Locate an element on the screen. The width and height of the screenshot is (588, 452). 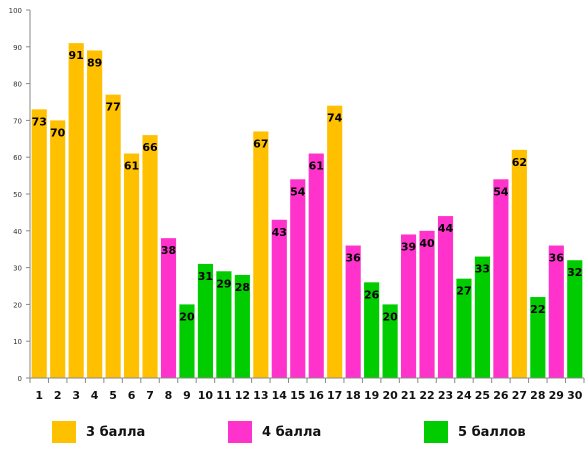
y-axis: 0 10 20 30 40 50 60 70 80 90 100 is located at coordinates (20, 195).